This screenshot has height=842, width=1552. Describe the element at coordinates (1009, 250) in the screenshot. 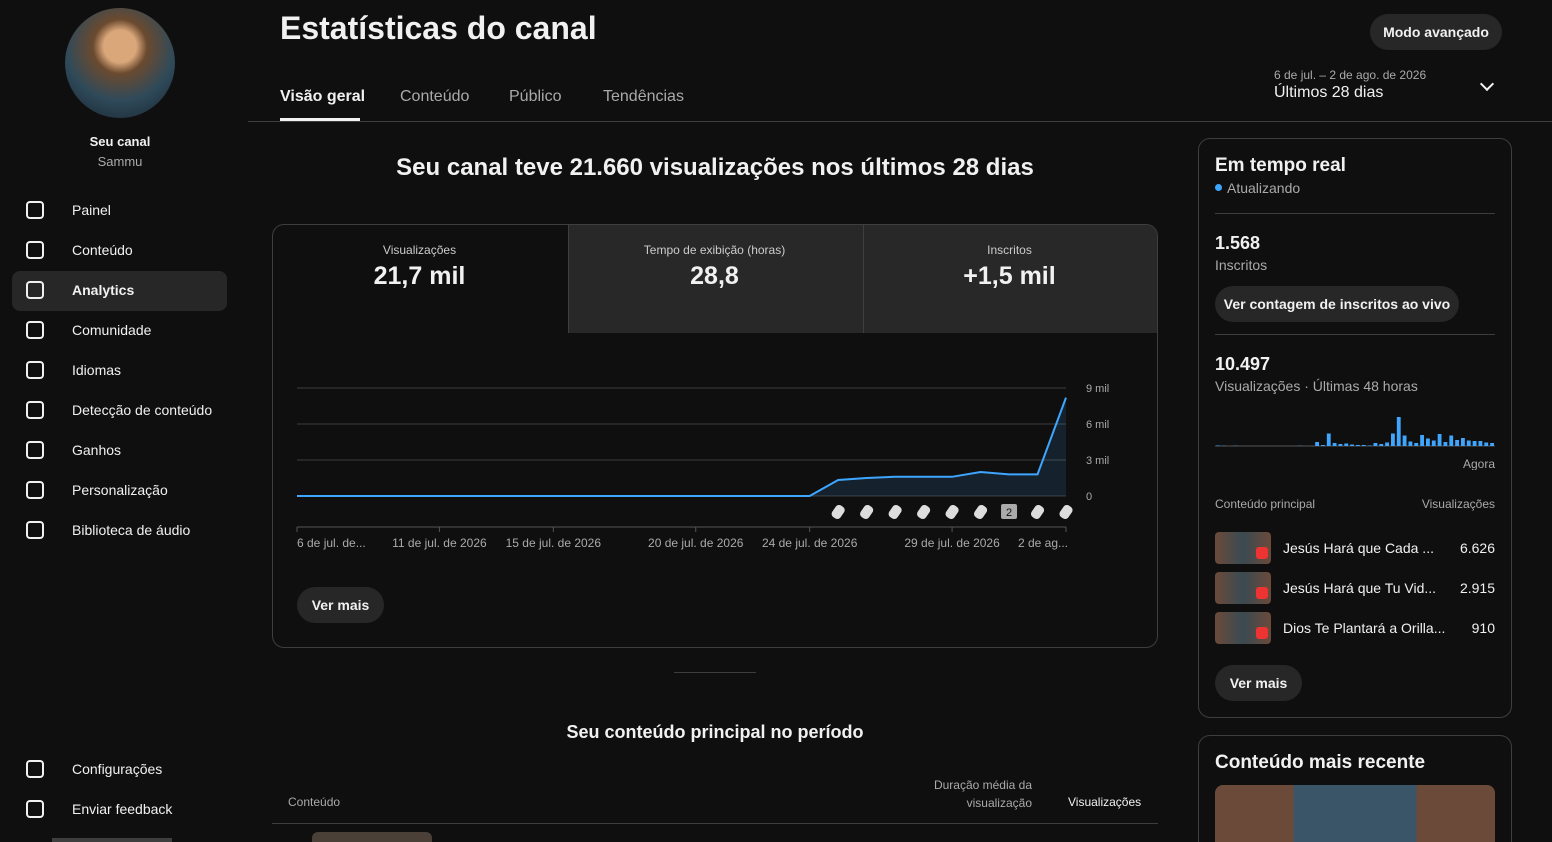

I see `metric-label: Inscritos` at that location.